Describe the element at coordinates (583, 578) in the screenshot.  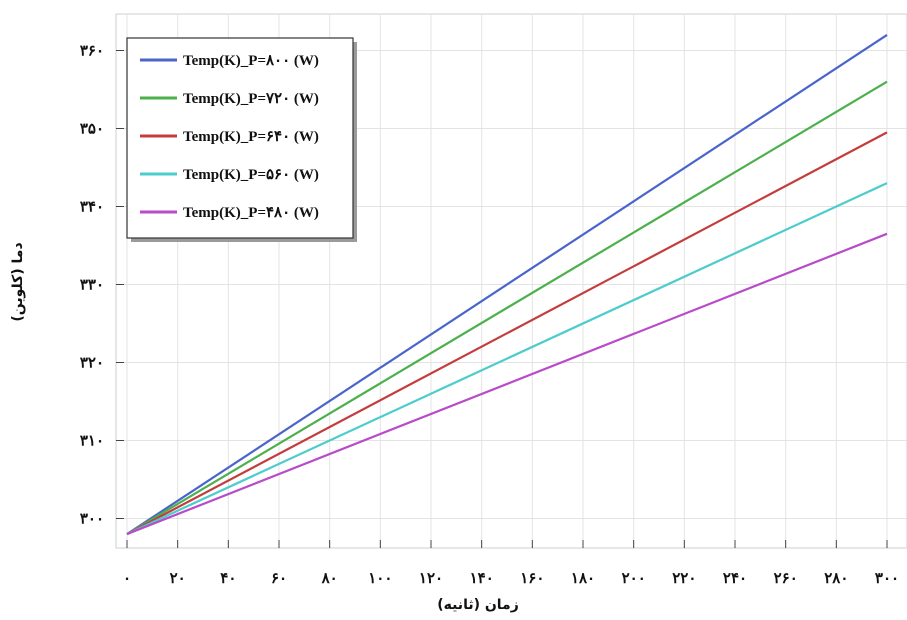
I see `x-tick-label: ۱۸۰` at that location.